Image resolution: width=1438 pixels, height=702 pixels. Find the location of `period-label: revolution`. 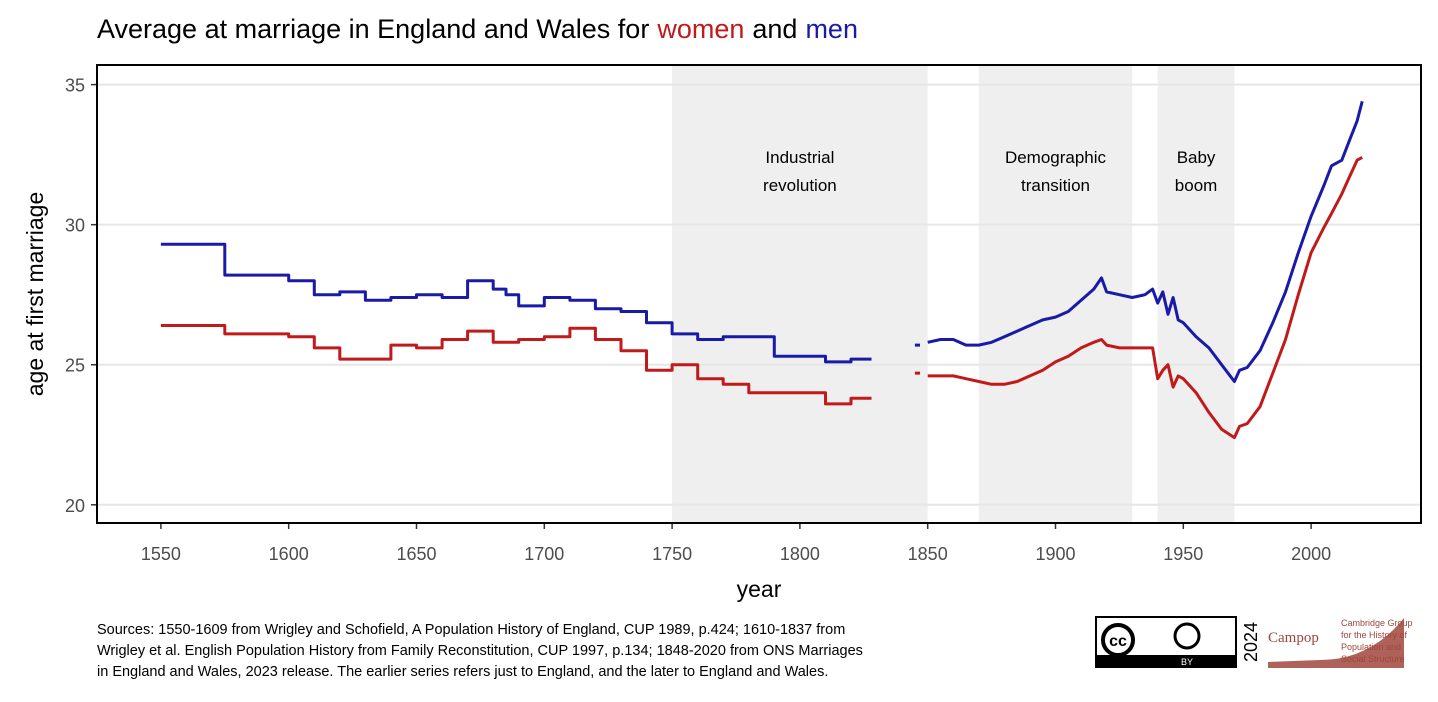

period-label: revolution is located at coordinates (800, 185).